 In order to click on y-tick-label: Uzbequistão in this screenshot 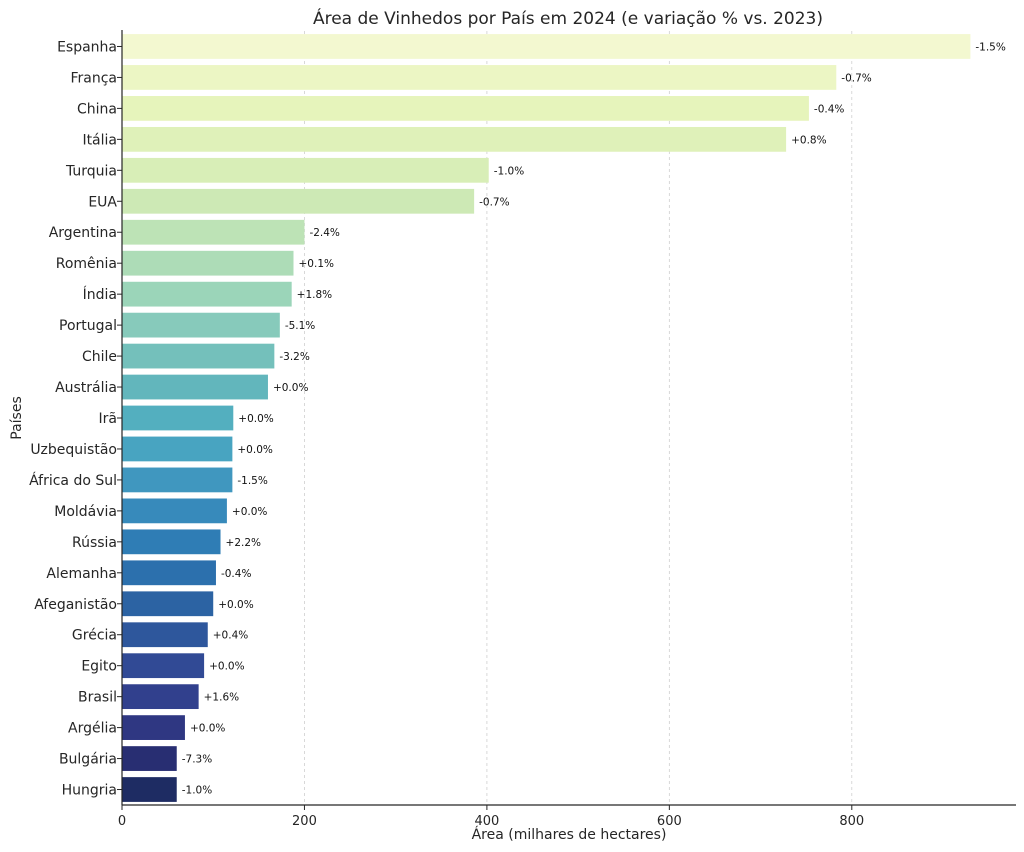, I will do `click(73, 450)`.